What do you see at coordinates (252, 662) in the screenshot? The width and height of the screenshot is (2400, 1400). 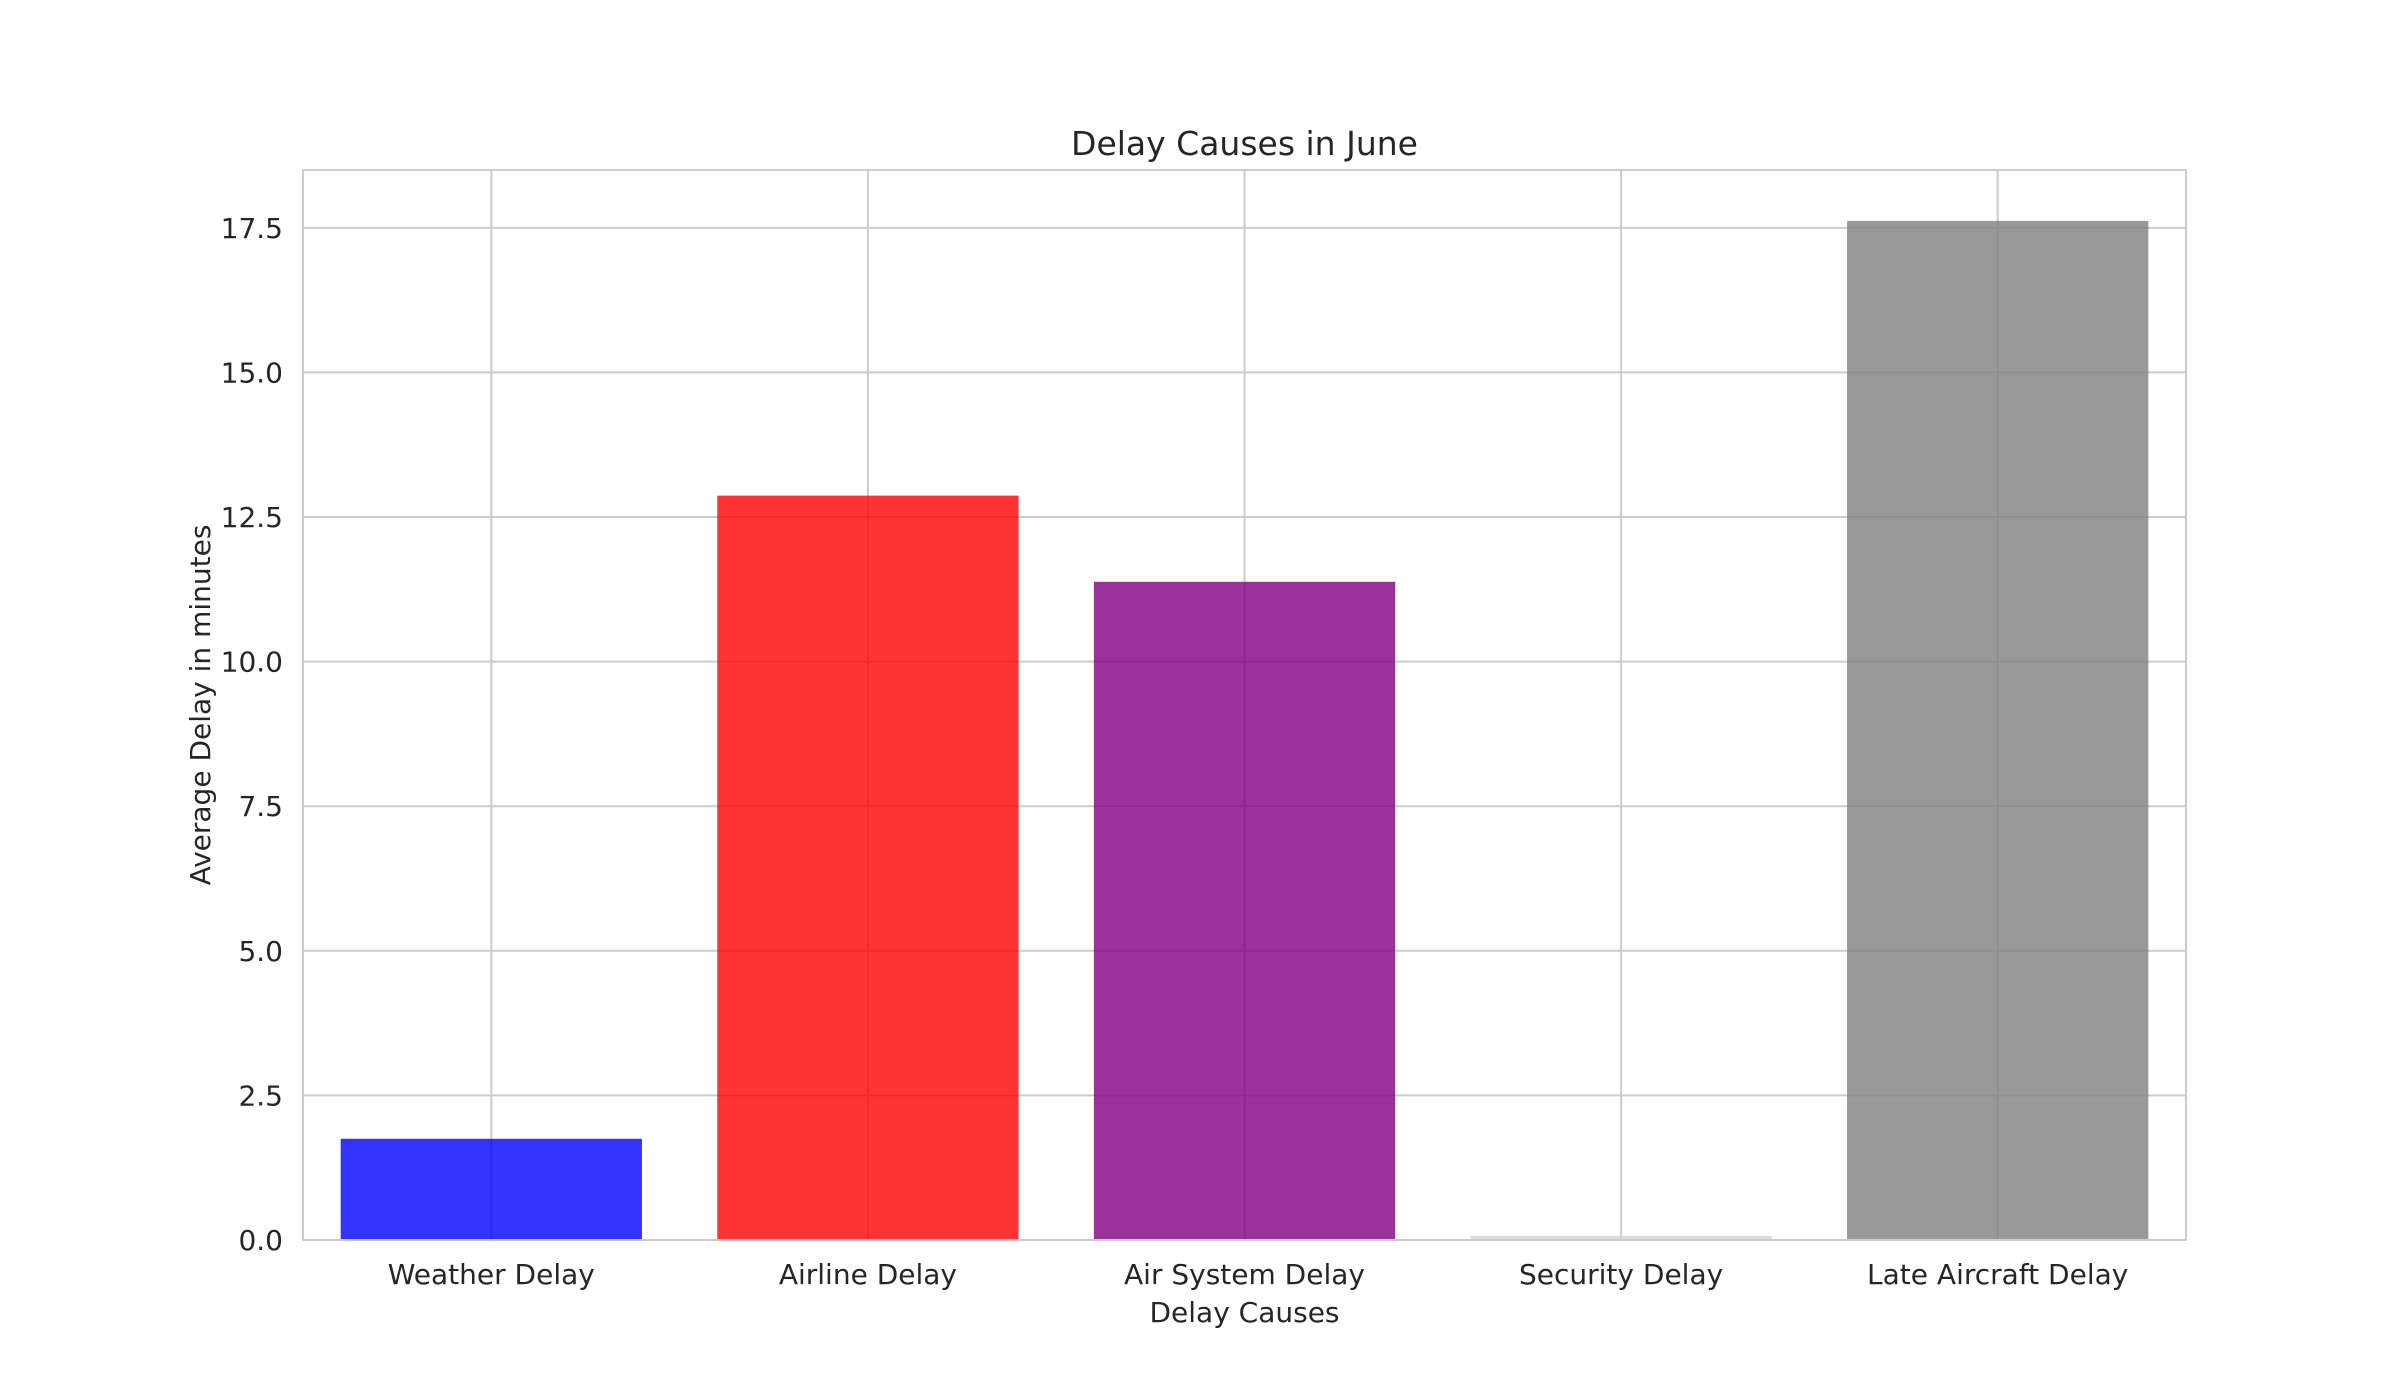 I see `y-tick-label: 10.0` at bounding box center [252, 662].